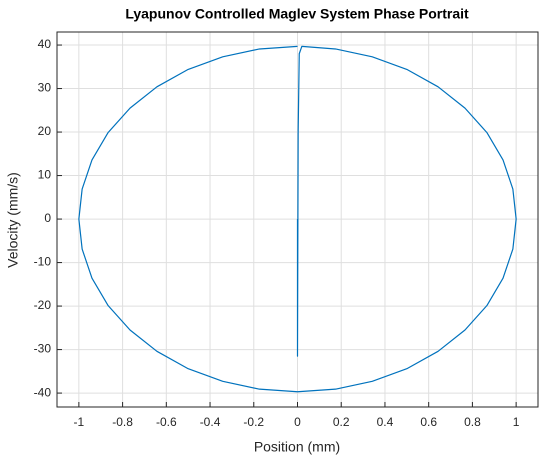 Image resolution: width=550 pixels, height=463 pixels. Describe the element at coordinates (47, 218) in the screenshot. I see `y-tick-label: 0` at that location.